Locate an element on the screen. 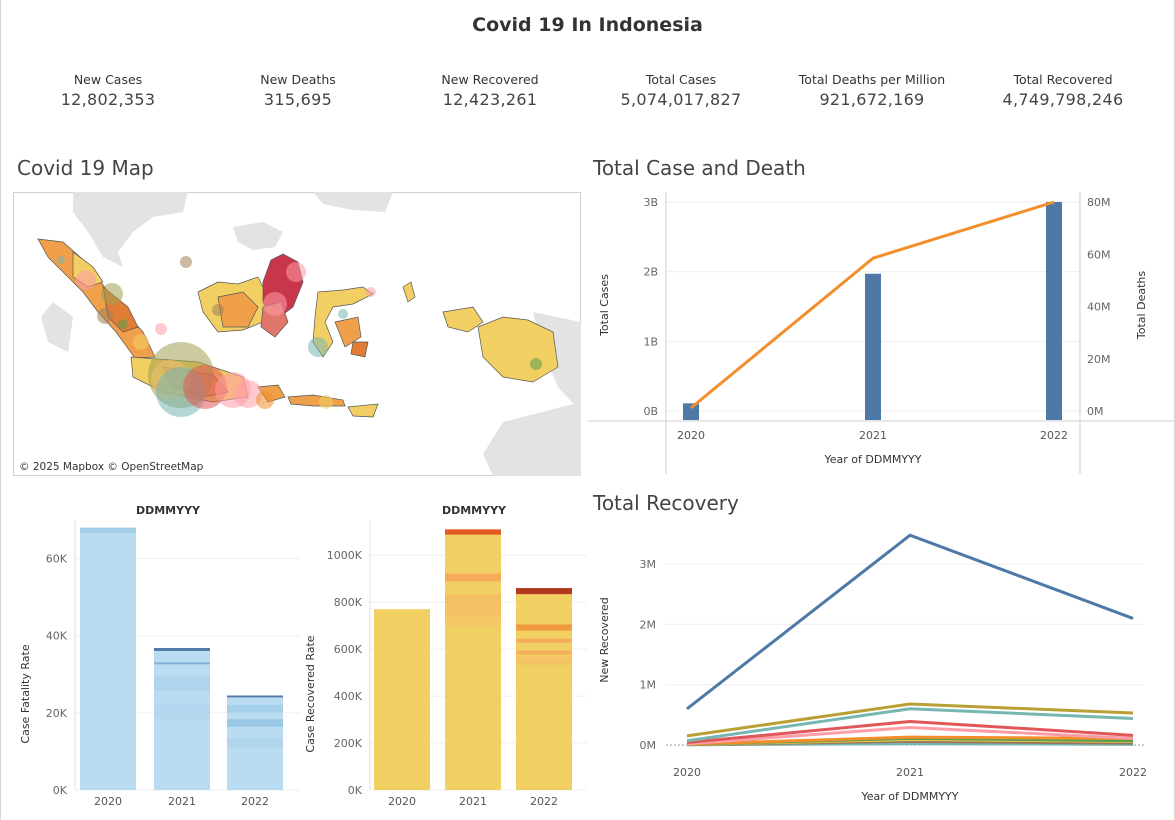 This screenshot has height=820, width=1175. case-bubbles is located at coordinates (299, 336).